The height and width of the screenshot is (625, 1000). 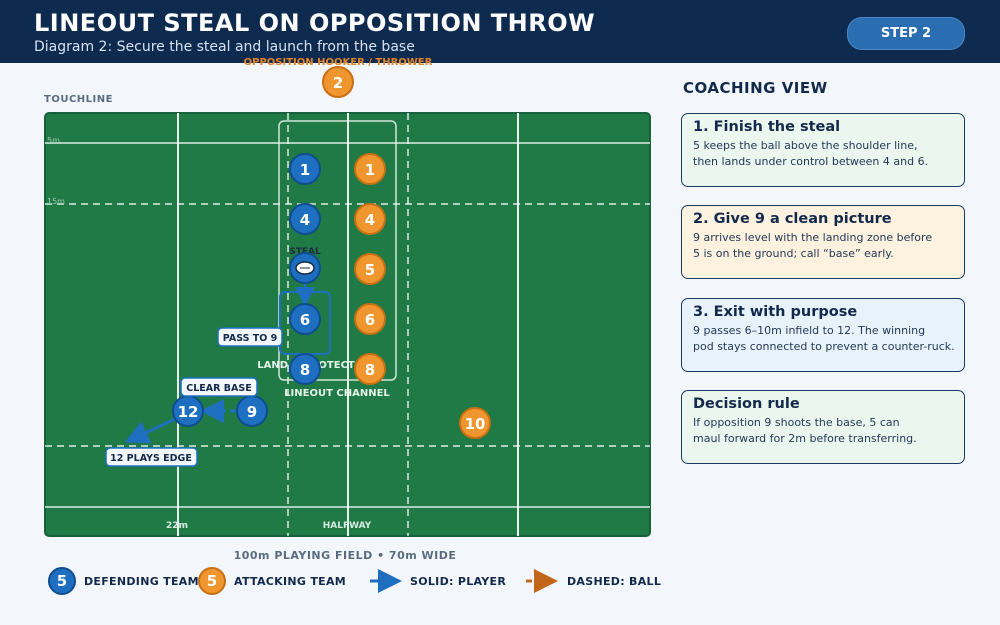 What do you see at coordinates (305, 252) in the screenshot?
I see `steal-label: STEAL` at bounding box center [305, 252].